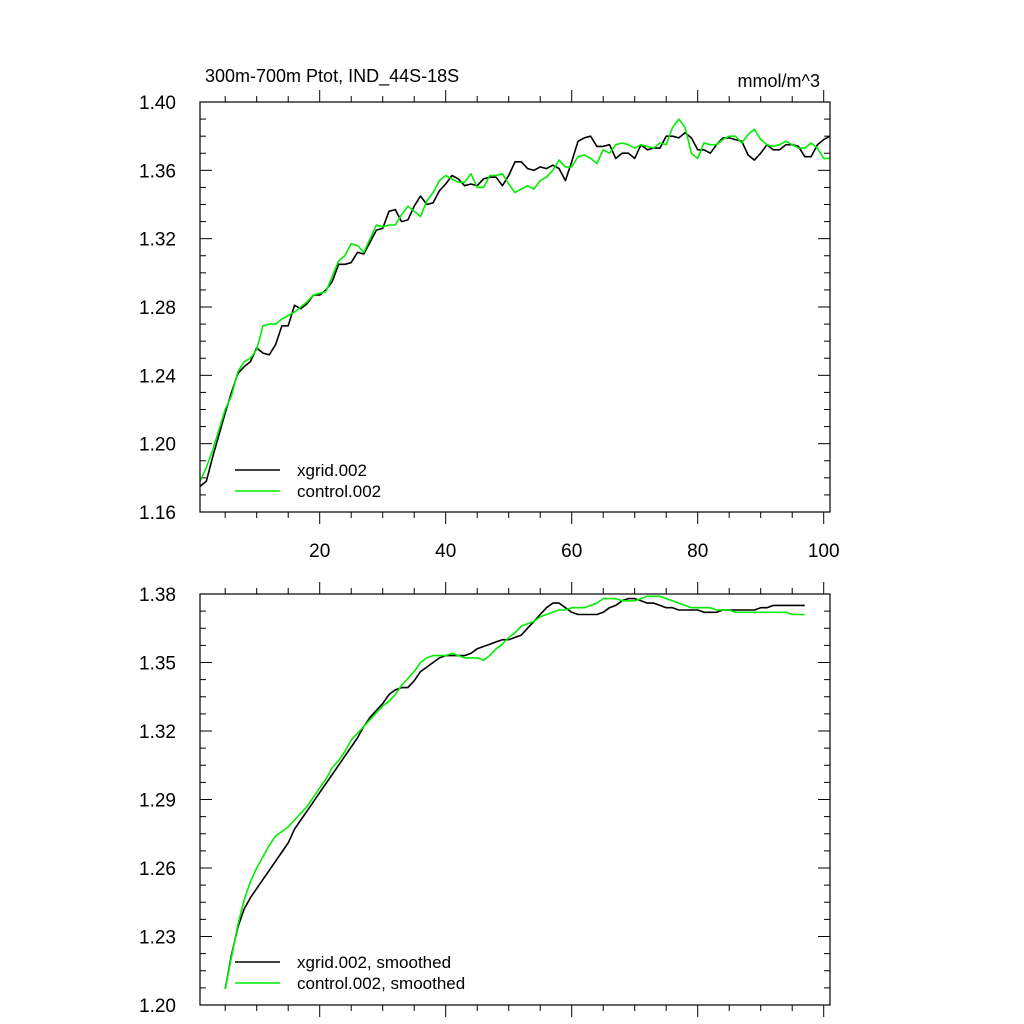 The width and height of the screenshot is (1024, 1024). Describe the element at coordinates (571, 551) in the screenshot. I see `x-tick-label: 60` at that location.